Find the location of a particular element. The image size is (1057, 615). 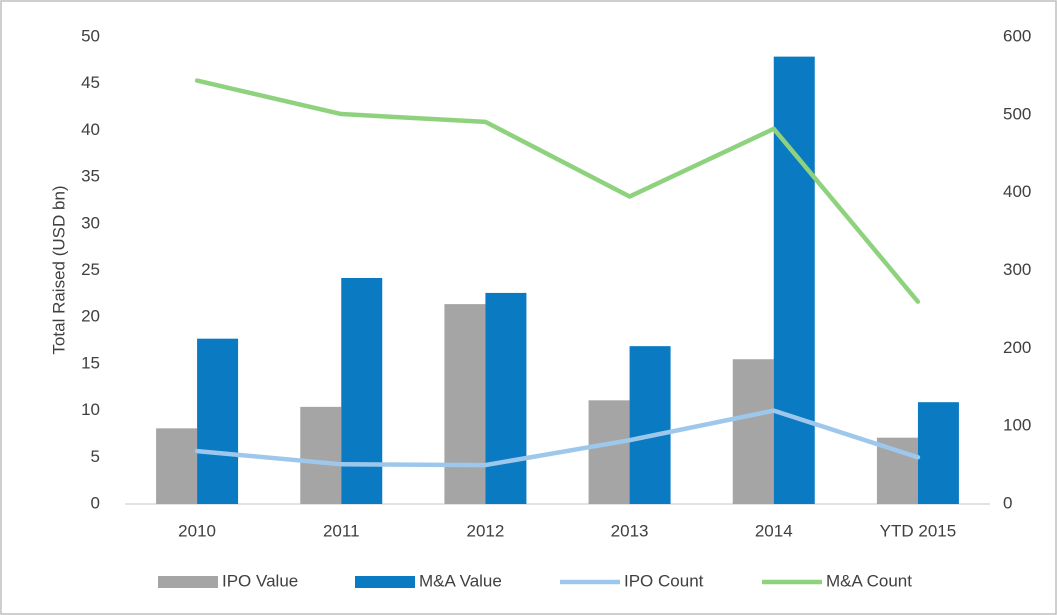

y-tick-label: 5 is located at coordinates (95, 456).